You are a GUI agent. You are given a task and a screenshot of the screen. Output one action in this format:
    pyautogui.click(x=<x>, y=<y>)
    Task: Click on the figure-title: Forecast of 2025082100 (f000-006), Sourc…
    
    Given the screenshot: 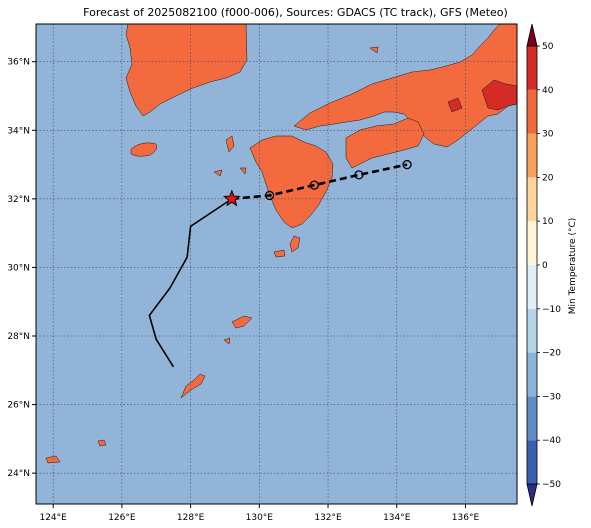 What is the action you would take?
    pyautogui.click(x=295, y=12)
    